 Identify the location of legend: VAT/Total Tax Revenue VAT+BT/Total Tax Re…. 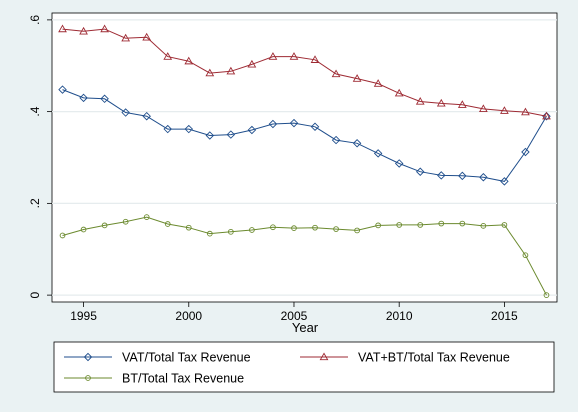
(287, 368).